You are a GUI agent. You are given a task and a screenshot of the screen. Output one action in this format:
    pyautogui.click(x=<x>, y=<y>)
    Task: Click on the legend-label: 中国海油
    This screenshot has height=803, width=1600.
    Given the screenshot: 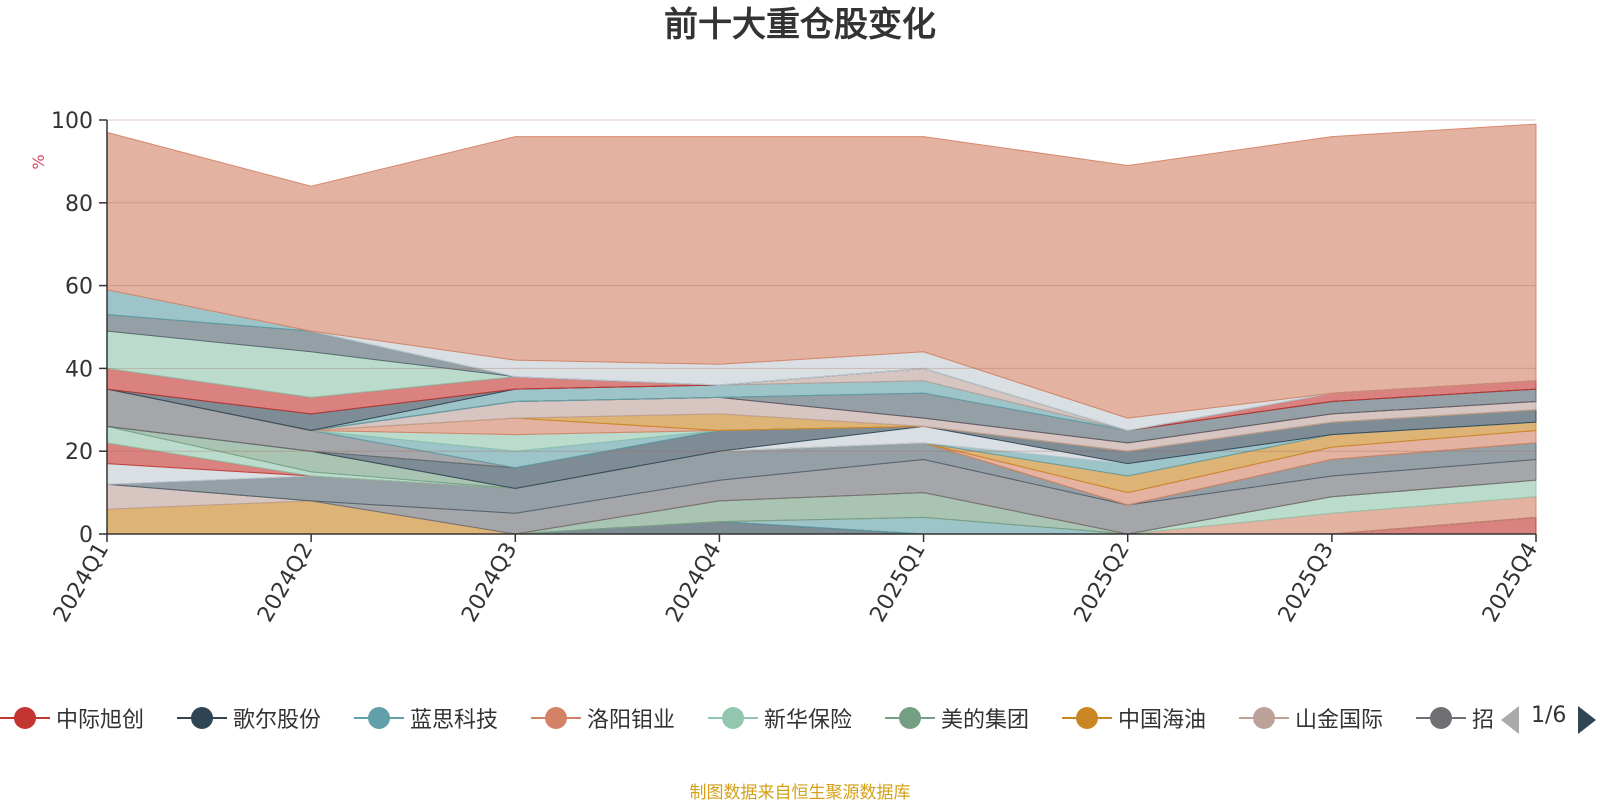 What is the action you would take?
    pyautogui.click(x=1162, y=720)
    